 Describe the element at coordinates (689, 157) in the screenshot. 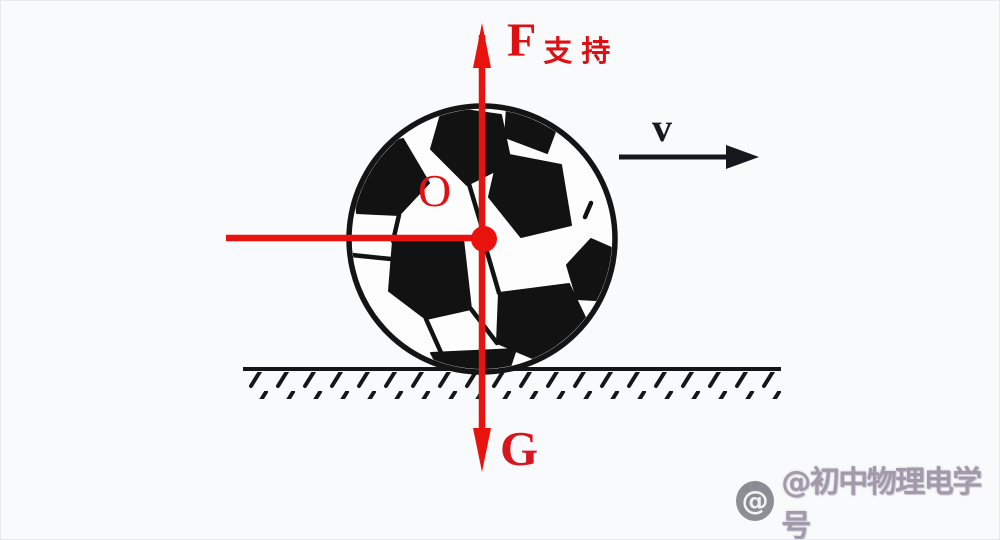

I see `velocity-arrow` at that location.